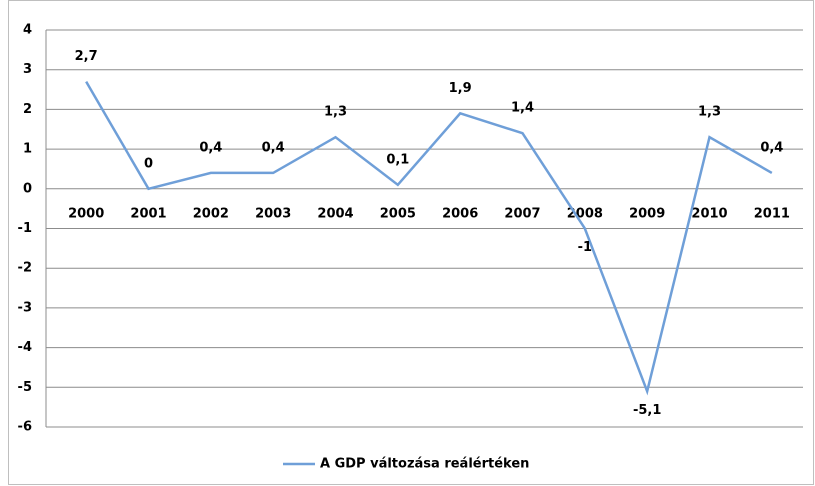 This screenshot has width=815, height=486. Describe the element at coordinates (86, 213) in the screenshot. I see `x-tick-label: 2000` at that location.